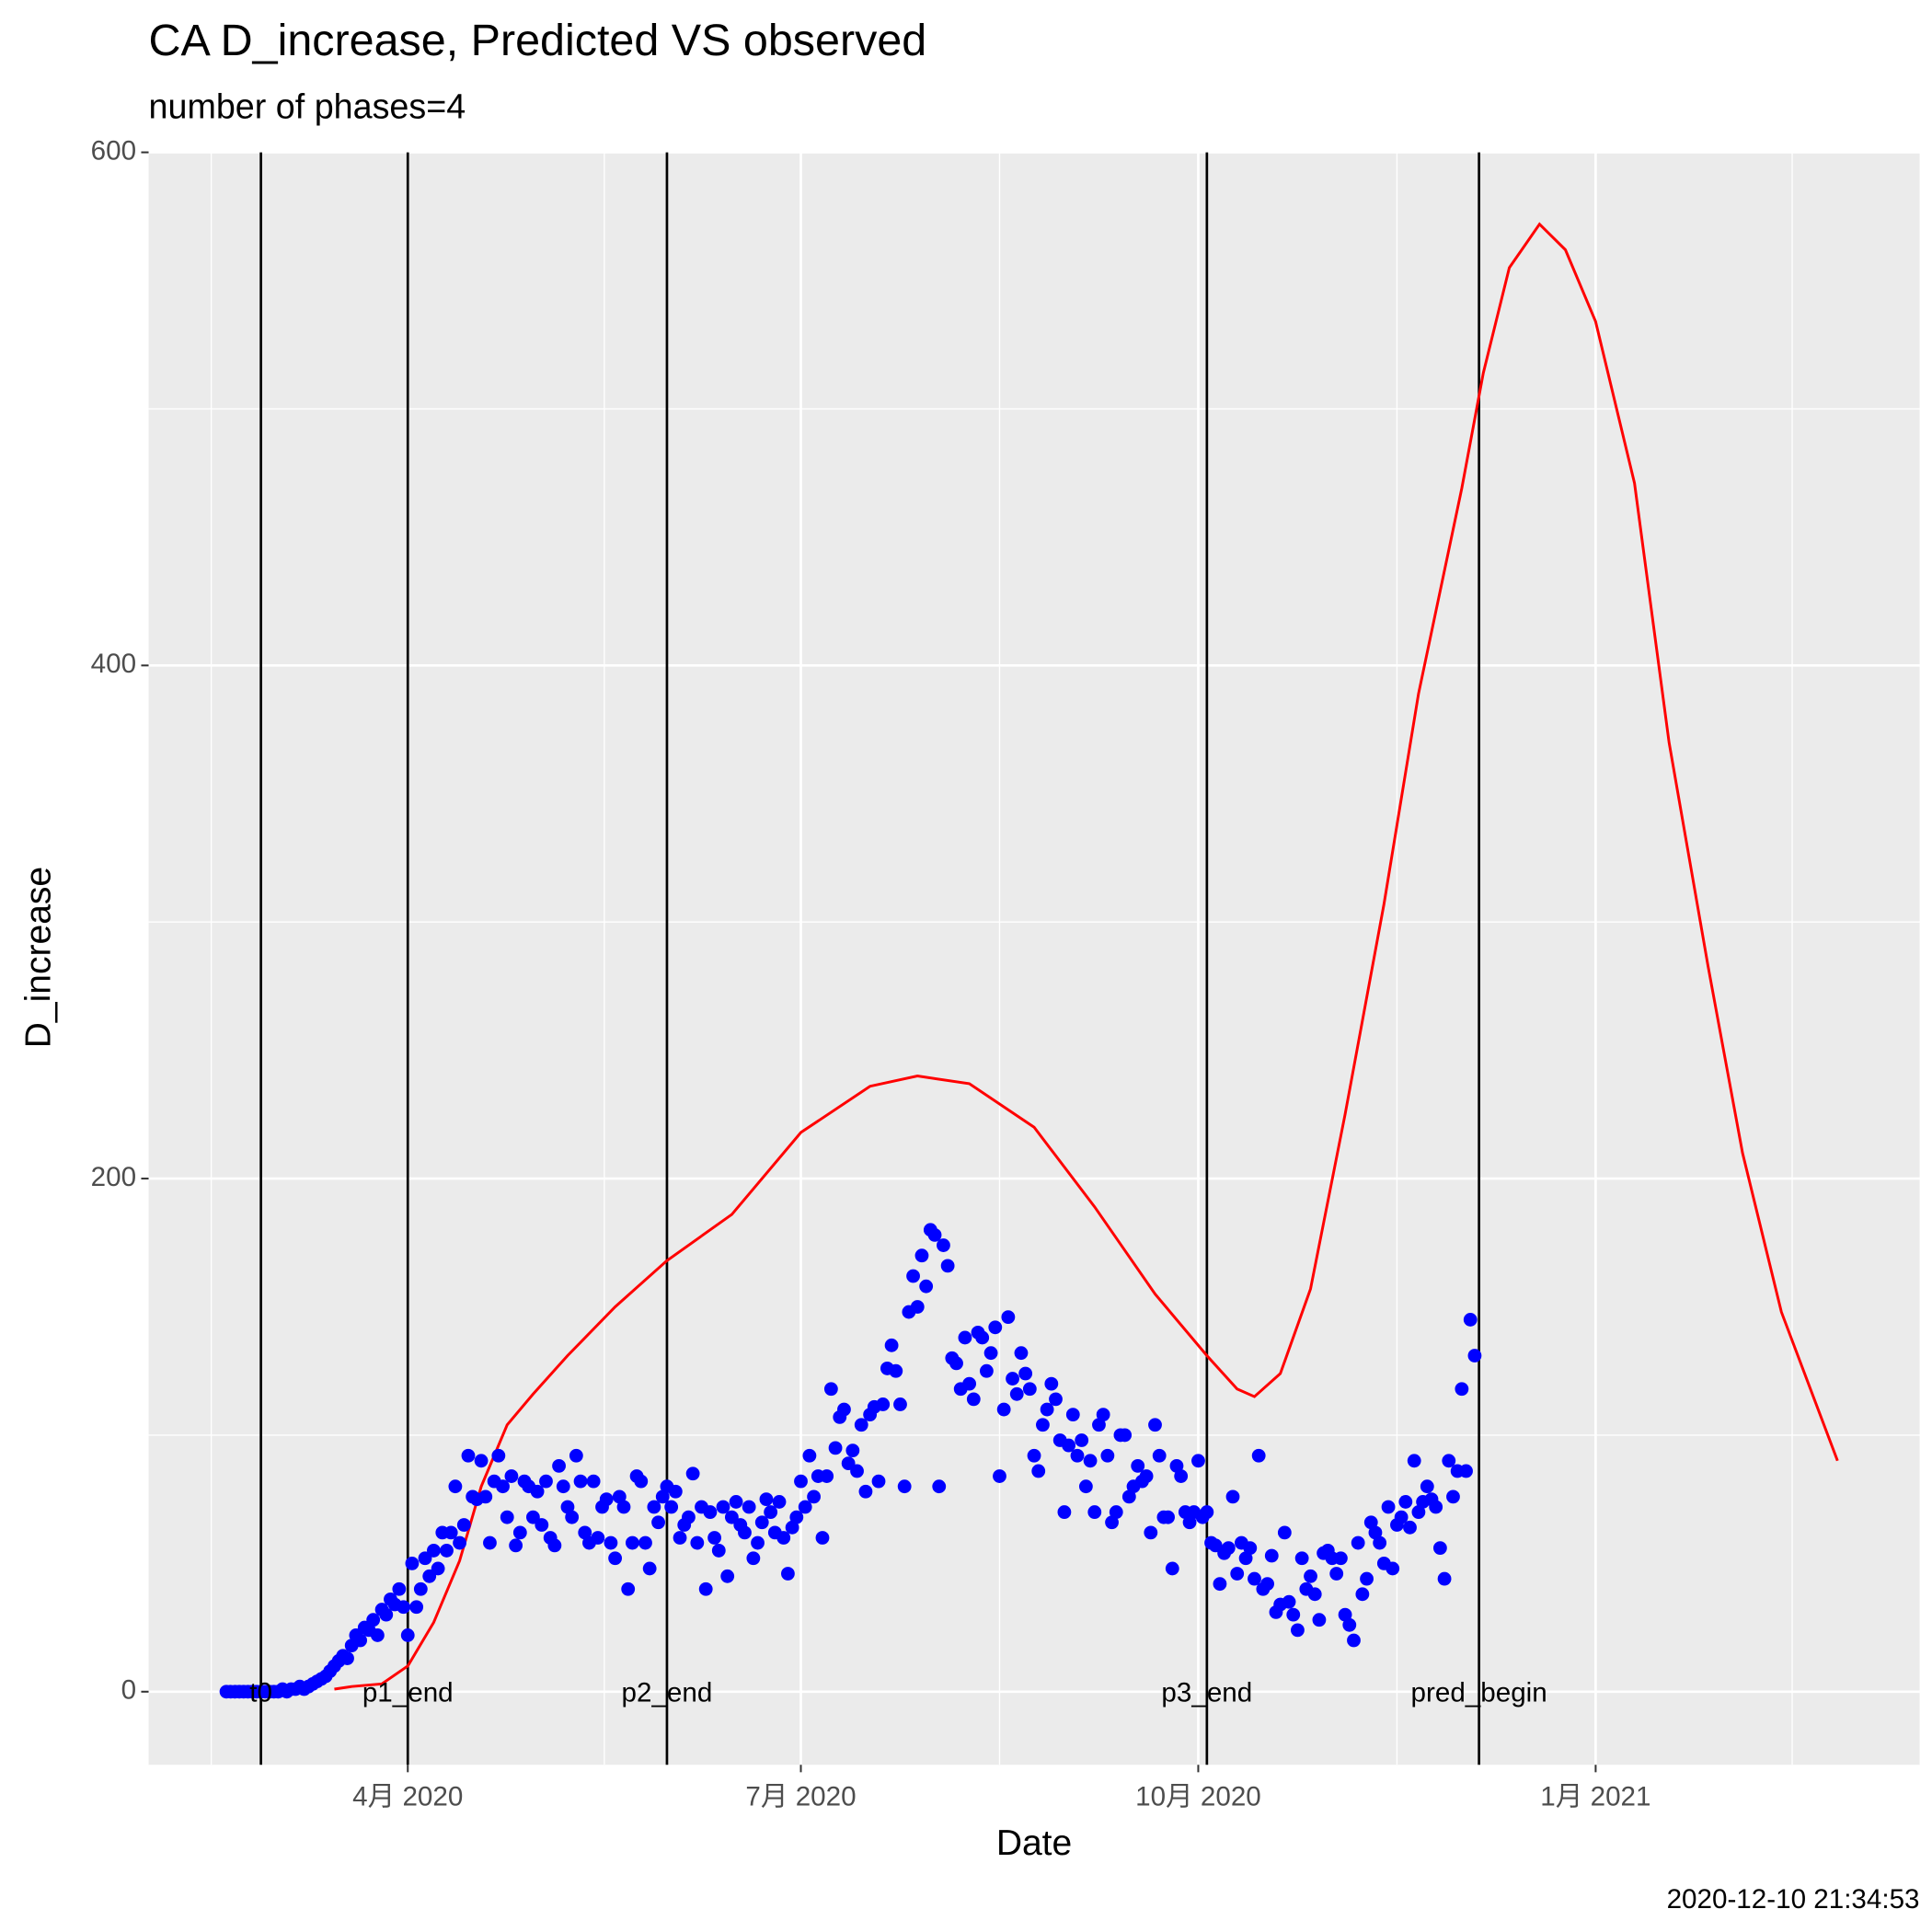 This screenshot has height=1932, width=1932. What do you see at coordinates (260, 1692) in the screenshot?
I see `phase-label: t0` at bounding box center [260, 1692].